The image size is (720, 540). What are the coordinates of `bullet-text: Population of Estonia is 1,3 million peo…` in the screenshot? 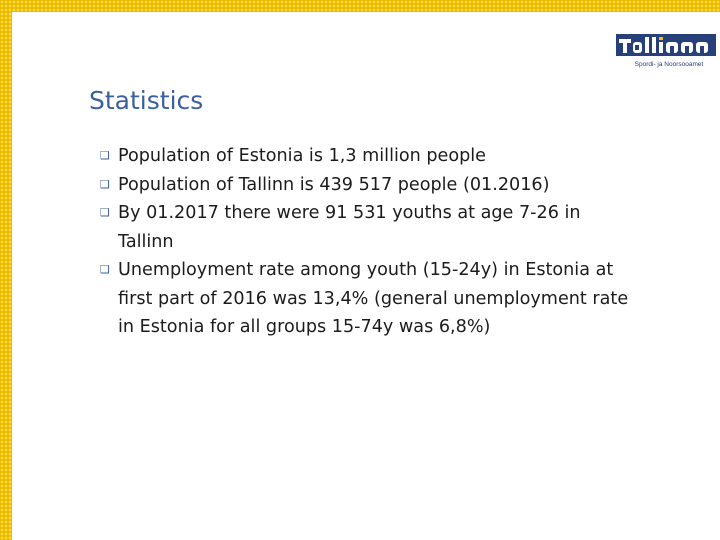 It's located at (302, 156).